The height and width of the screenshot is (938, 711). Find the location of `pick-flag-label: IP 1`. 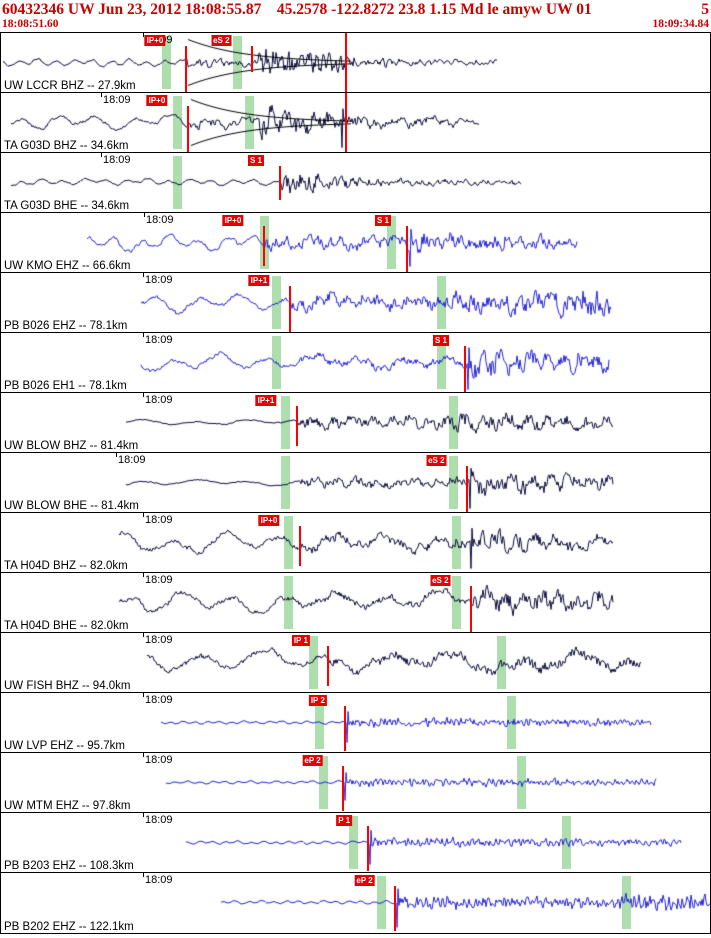

pick-flag-label: IP 1 is located at coordinates (300, 640).